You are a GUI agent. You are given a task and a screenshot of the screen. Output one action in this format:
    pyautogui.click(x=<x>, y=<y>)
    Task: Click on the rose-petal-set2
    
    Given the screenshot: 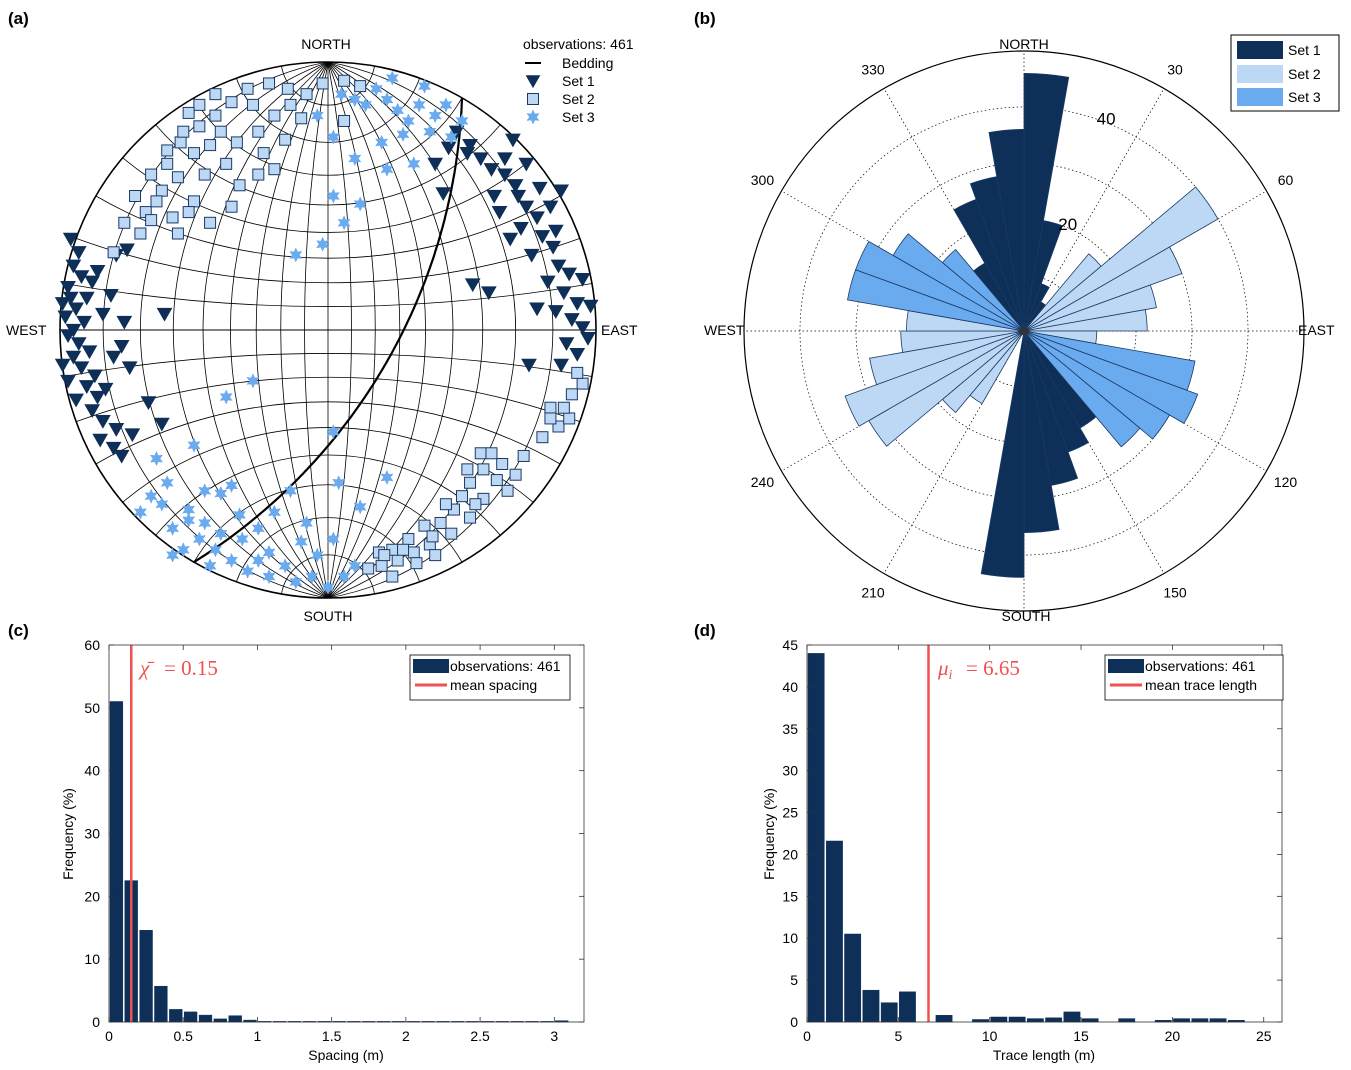 What is the action you would take?
    pyautogui.click(x=947, y=358)
    